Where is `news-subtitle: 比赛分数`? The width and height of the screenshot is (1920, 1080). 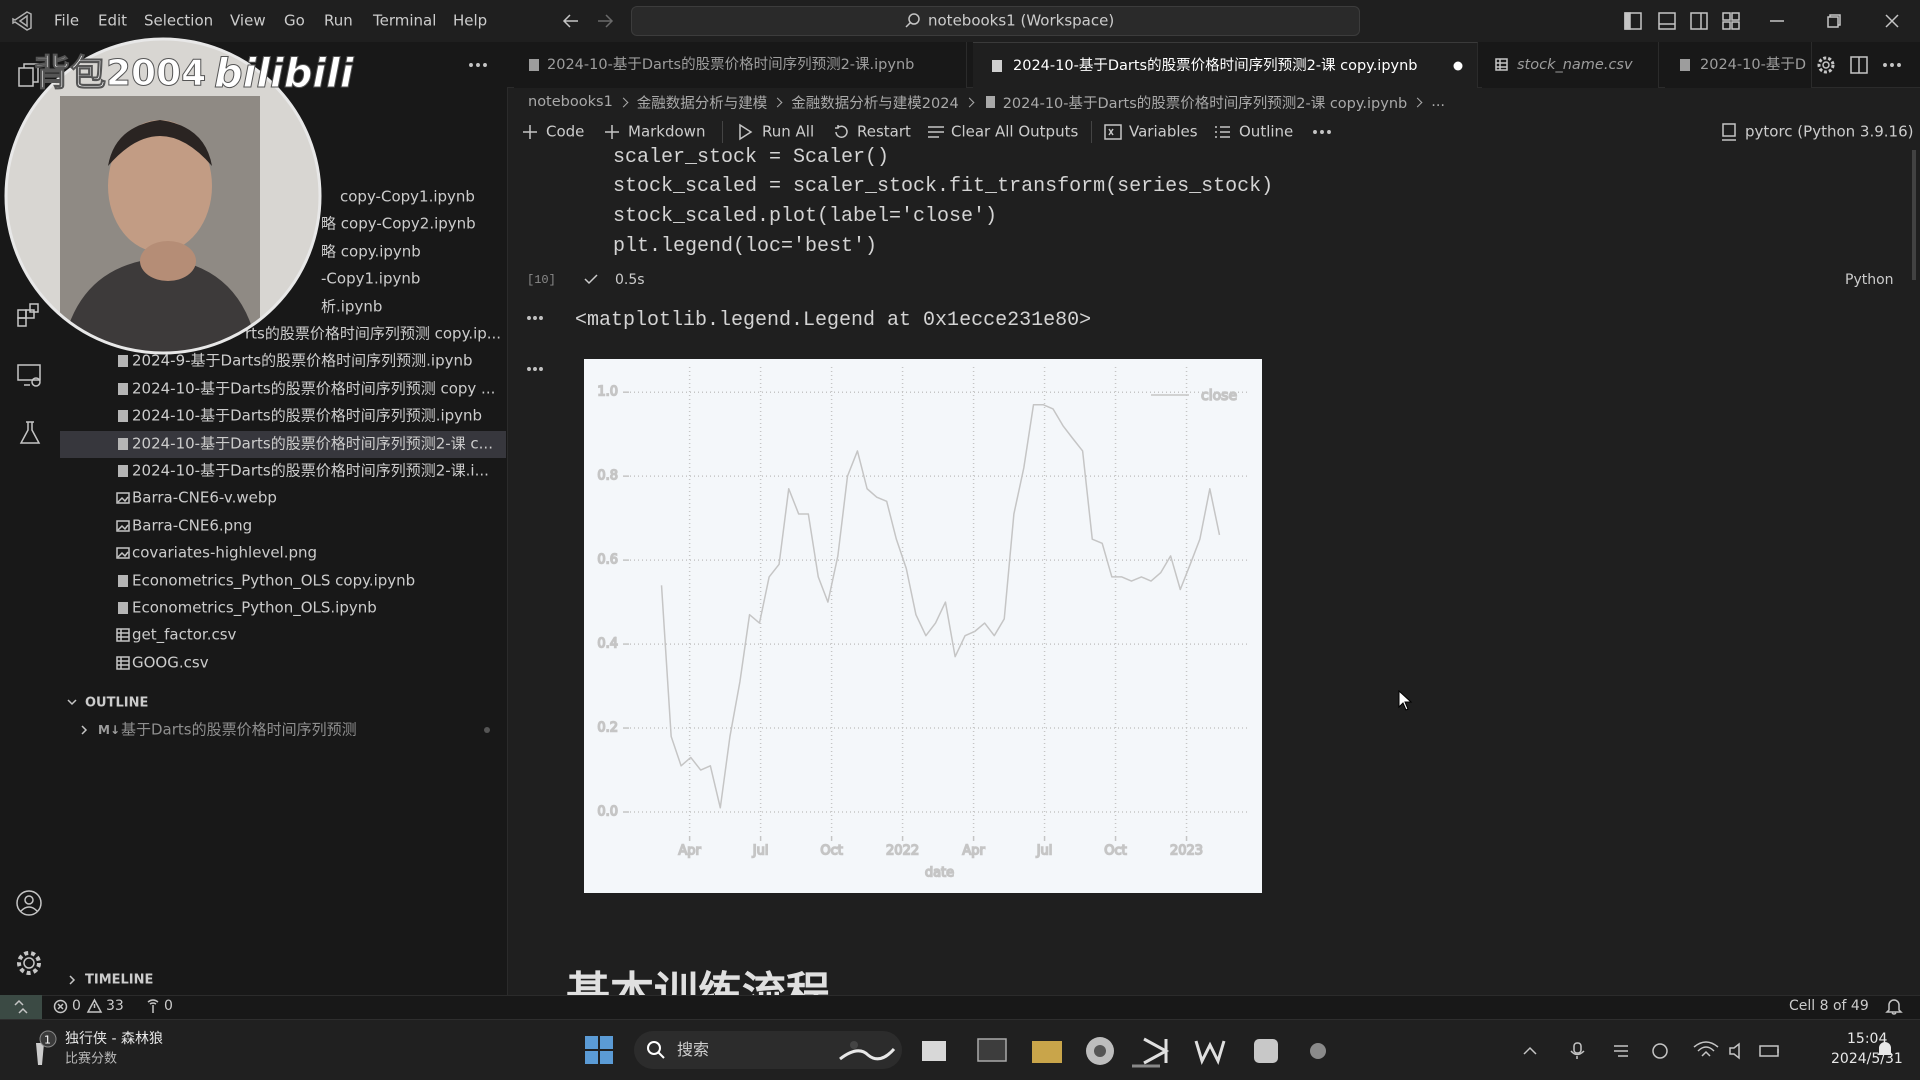 news-subtitle: 比赛分数 is located at coordinates (91, 1059).